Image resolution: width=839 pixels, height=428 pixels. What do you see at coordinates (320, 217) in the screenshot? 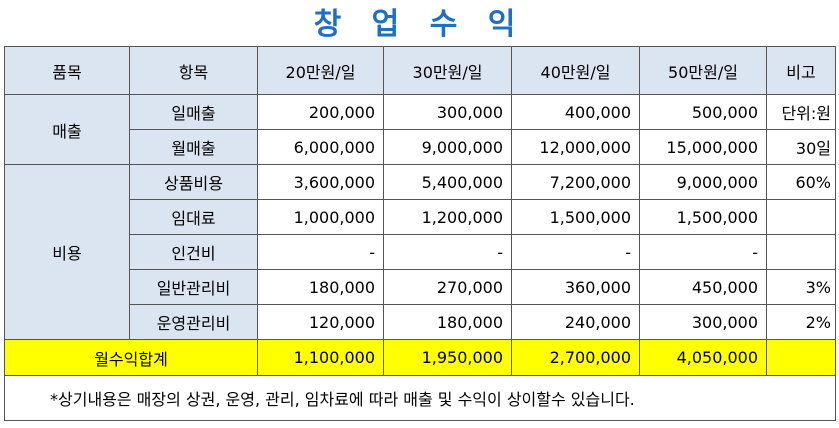
I see `cell: 1,000,000` at bounding box center [320, 217].